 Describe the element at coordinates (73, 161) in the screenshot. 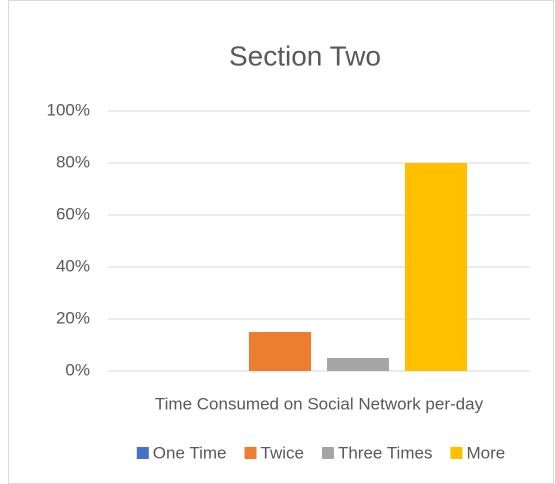

I see `y-tick-label: 80%` at that location.